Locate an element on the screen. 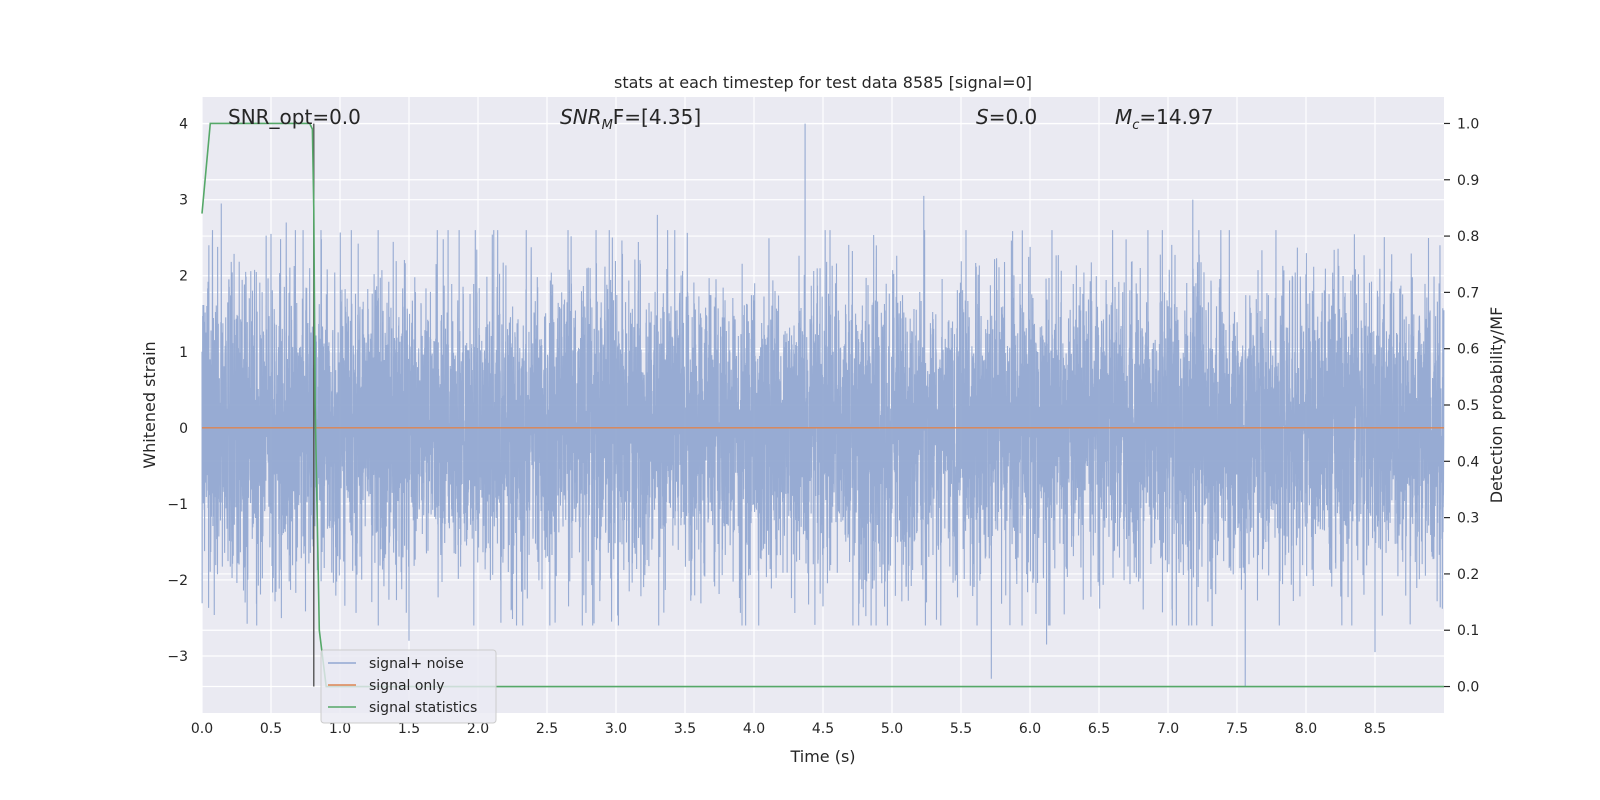  y-tick-label: −3 is located at coordinates (177, 657).